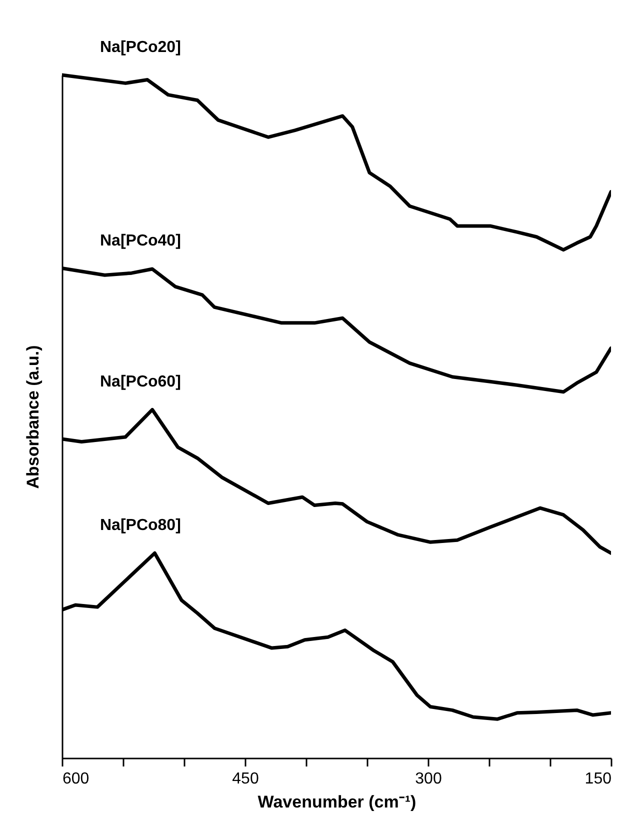 This screenshot has height=826, width=621. What do you see at coordinates (245, 779) in the screenshot?
I see `x-tick-label: 450` at bounding box center [245, 779].